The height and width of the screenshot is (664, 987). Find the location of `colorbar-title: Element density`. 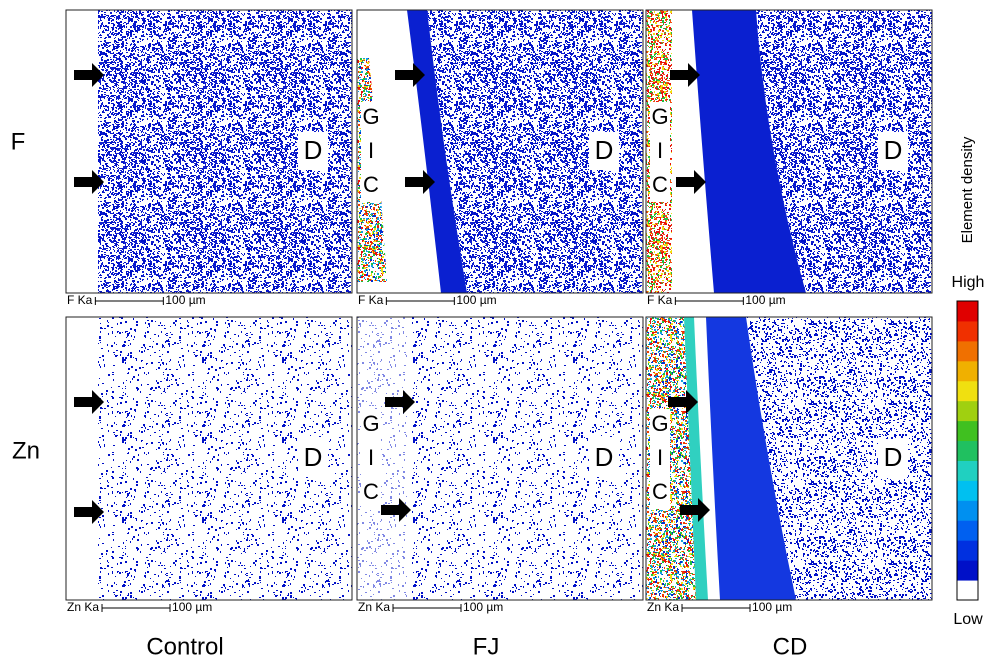

colorbar-title: Element density is located at coordinates (967, 189).